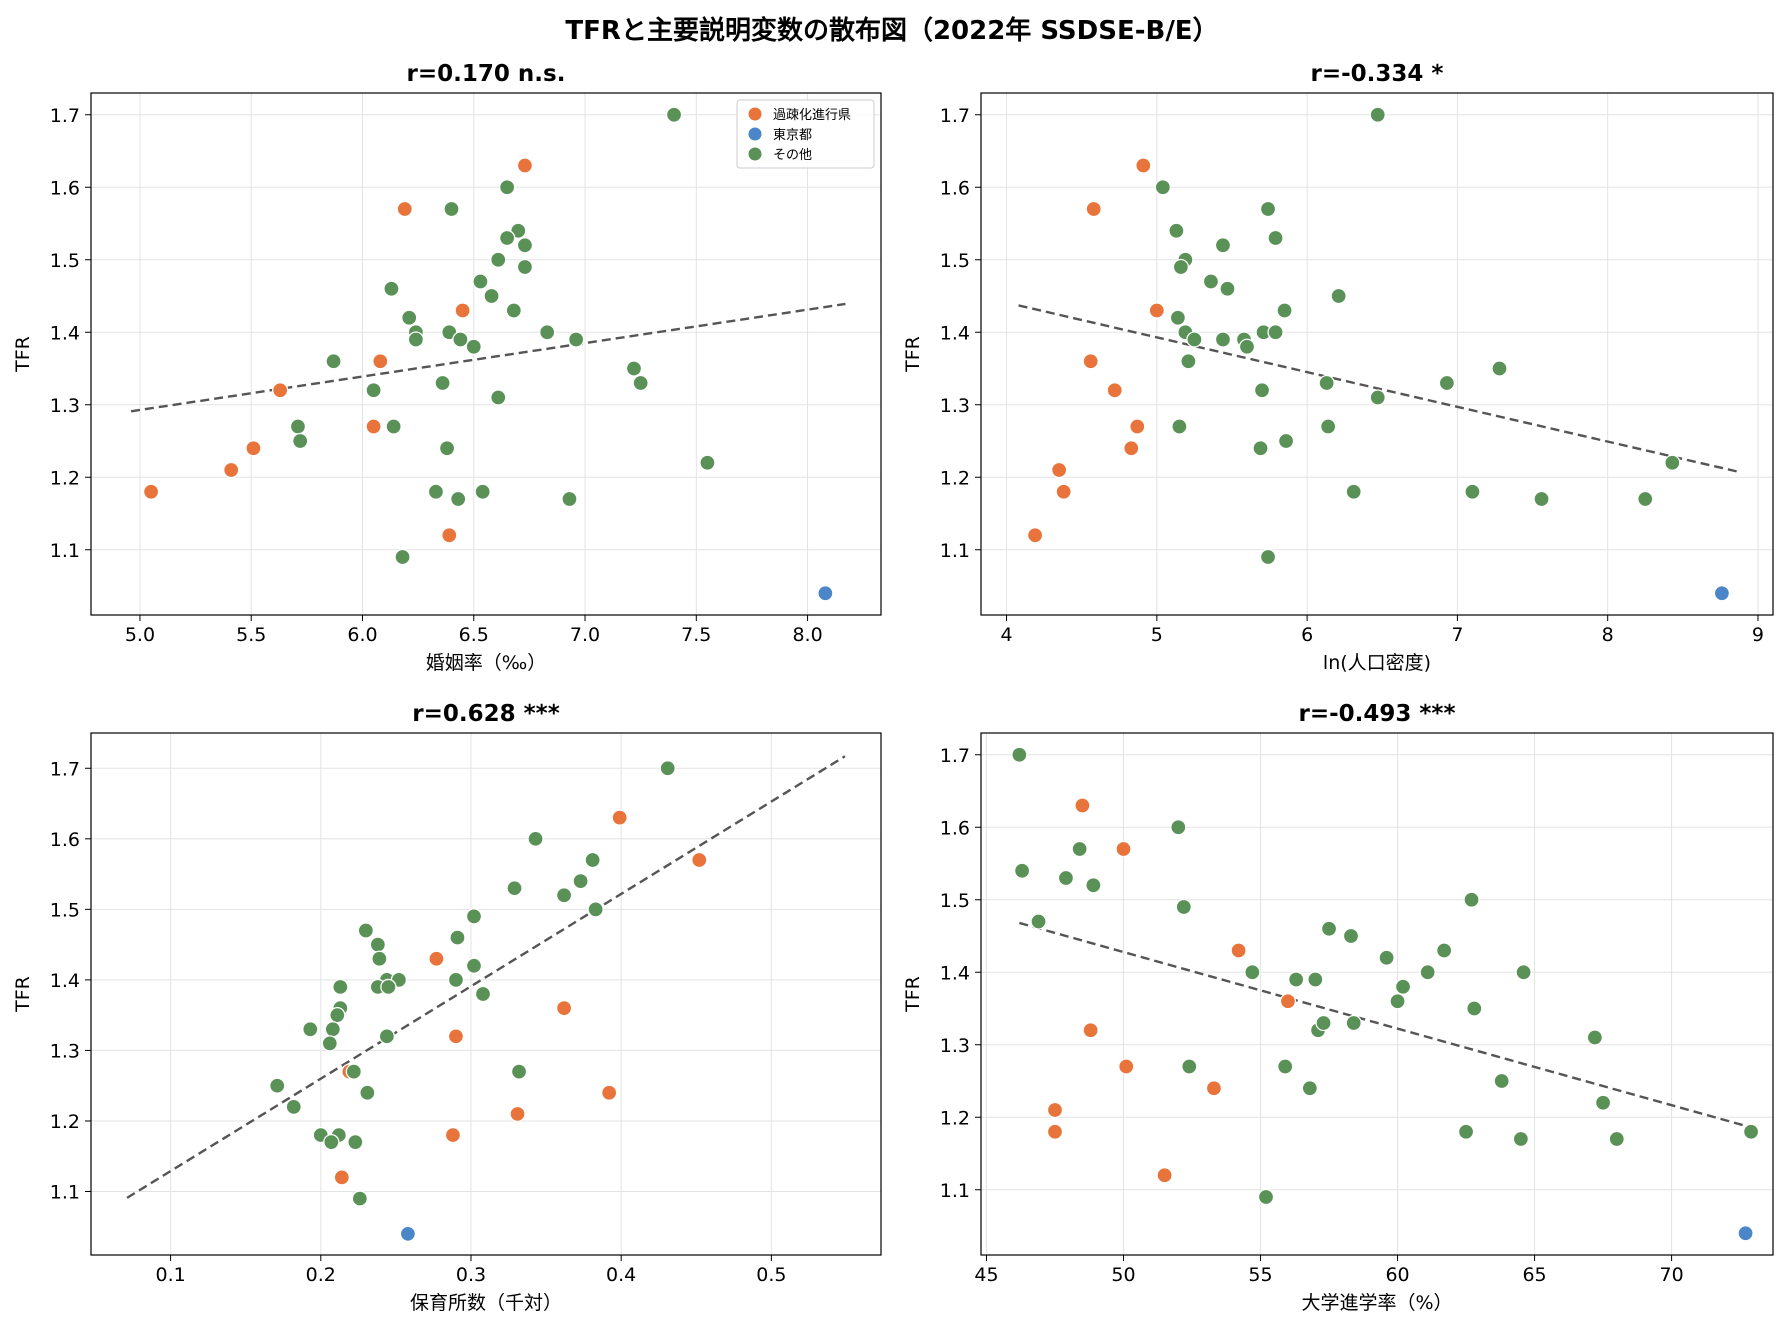 Image resolution: width=1784 pixels, height=1330 pixels. Describe the element at coordinates (321, 1275) in the screenshot. I see `x-tick-label: 0.2` at that location.